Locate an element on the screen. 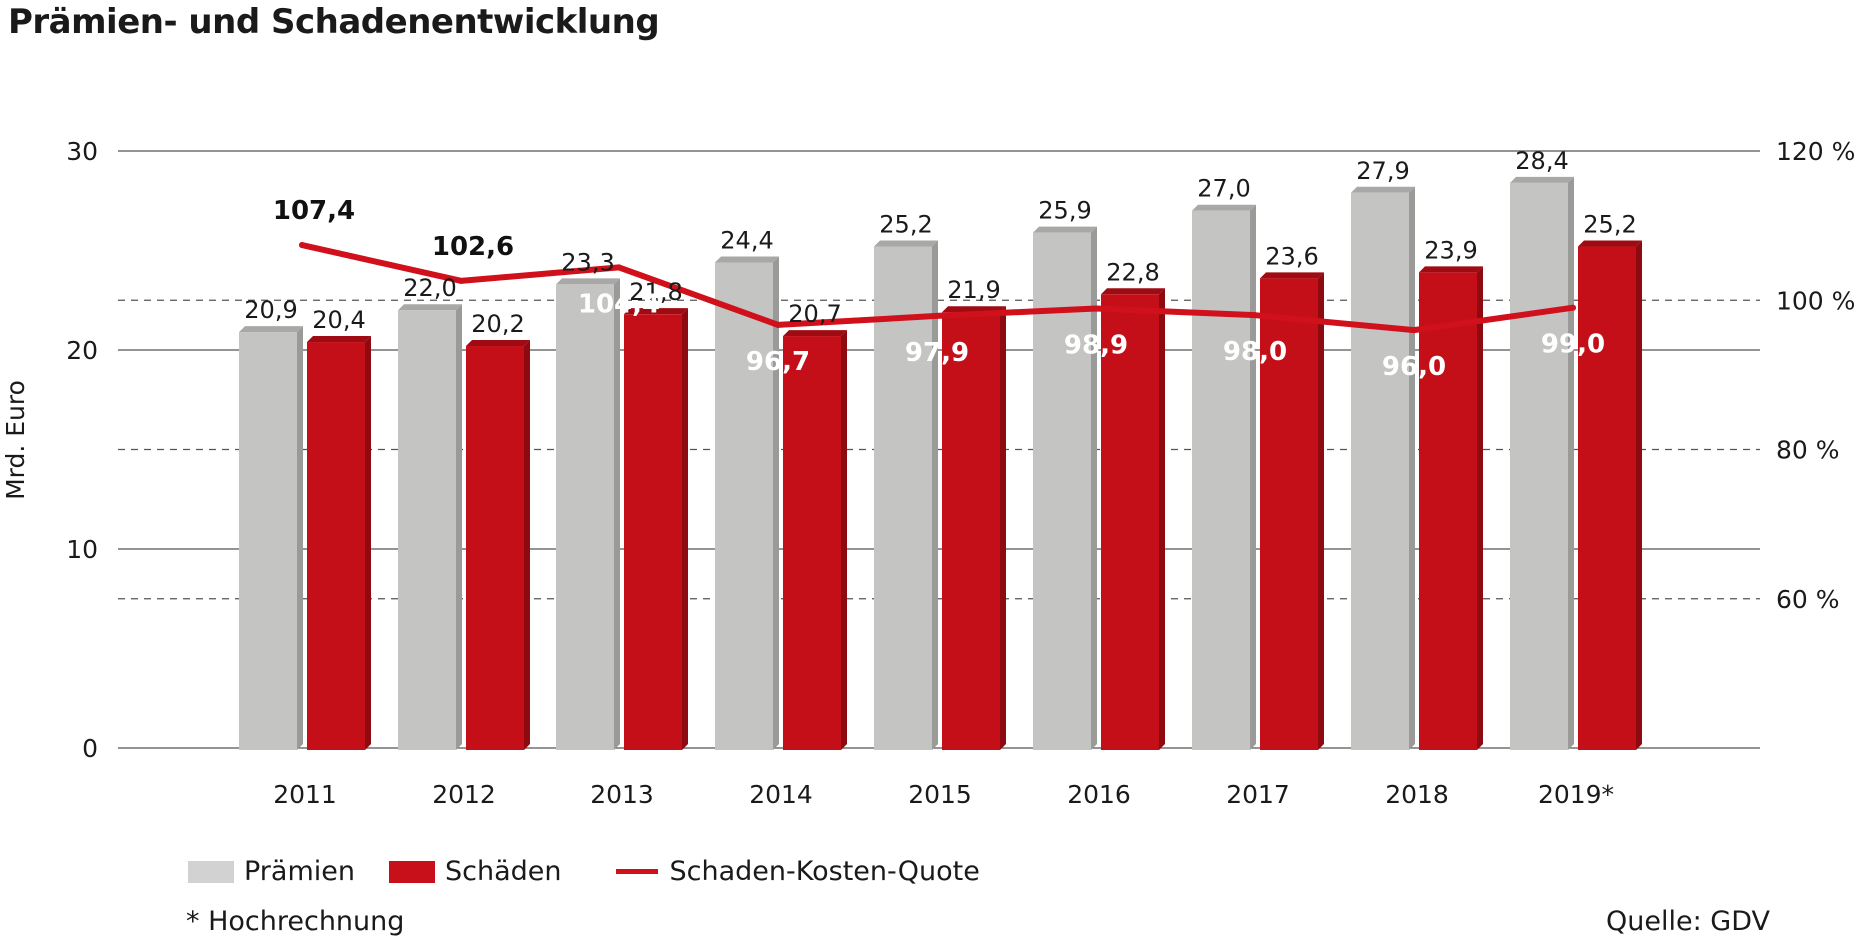 The image size is (1854, 943). bar-premium-2015 is located at coordinates (906, 495).